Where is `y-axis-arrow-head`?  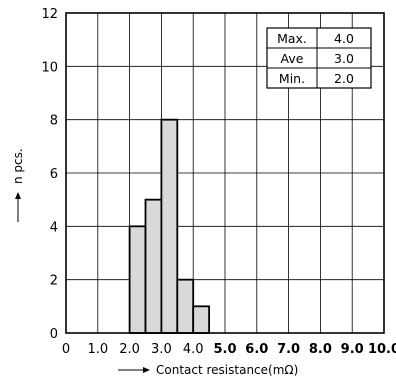 y-axis-arrow-head is located at coordinates (18, 195).